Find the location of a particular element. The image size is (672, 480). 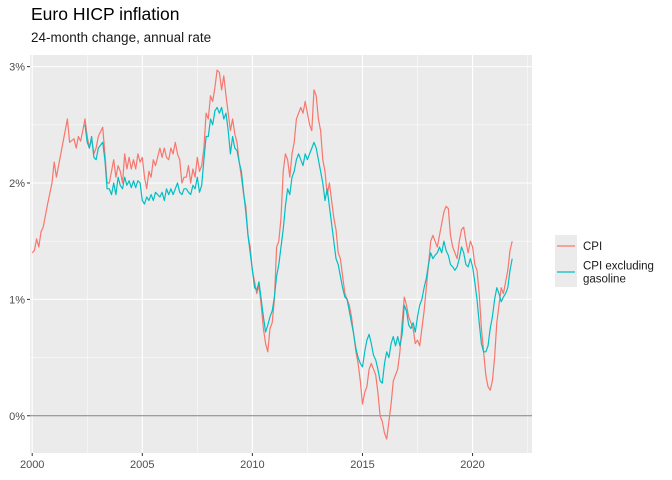

y-tick-label: 0% is located at coordinates (17, 417).